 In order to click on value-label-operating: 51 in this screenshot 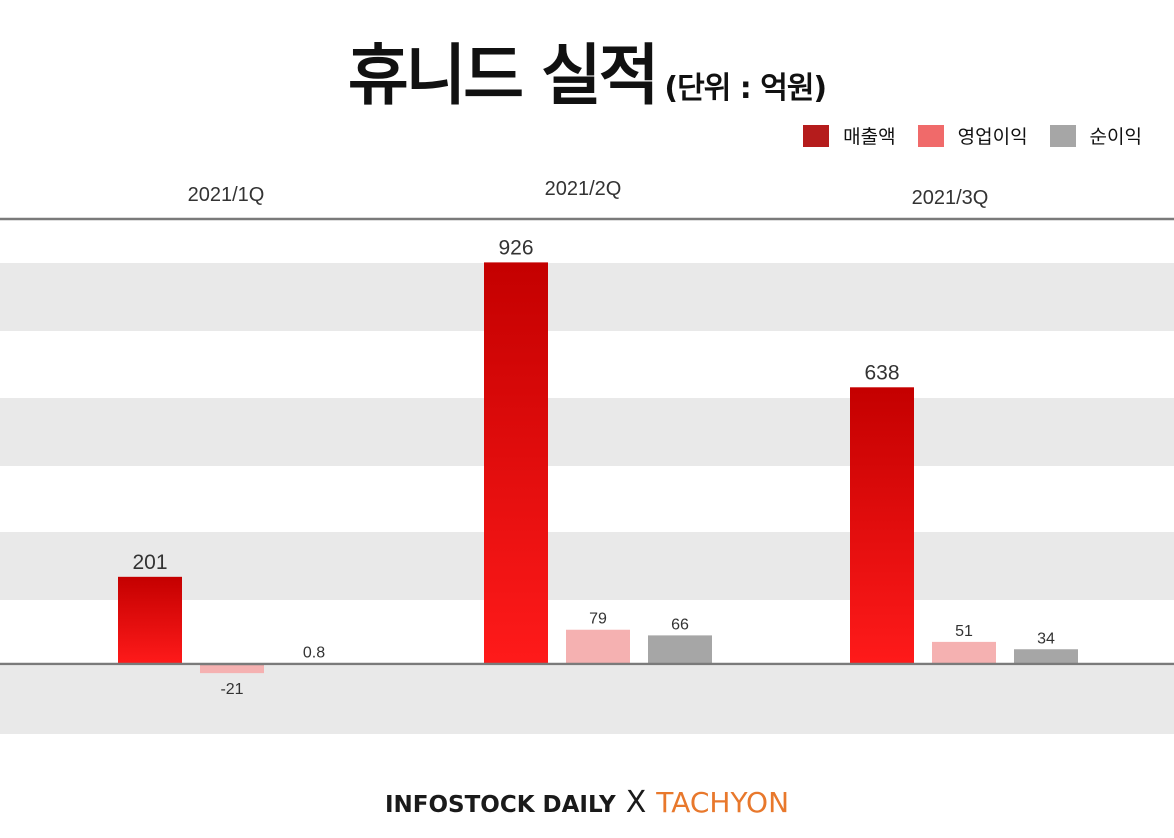, I will do `click(964, 631)`.